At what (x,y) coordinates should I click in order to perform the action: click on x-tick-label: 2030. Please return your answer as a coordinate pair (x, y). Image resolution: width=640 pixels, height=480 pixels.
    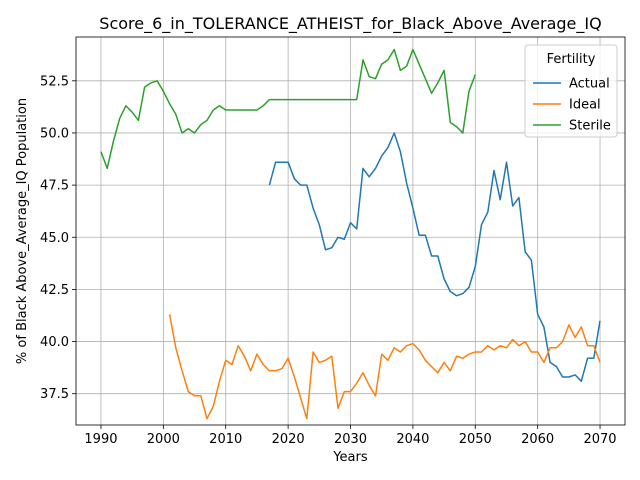
    Looking at the image, I should click on (350, 439).